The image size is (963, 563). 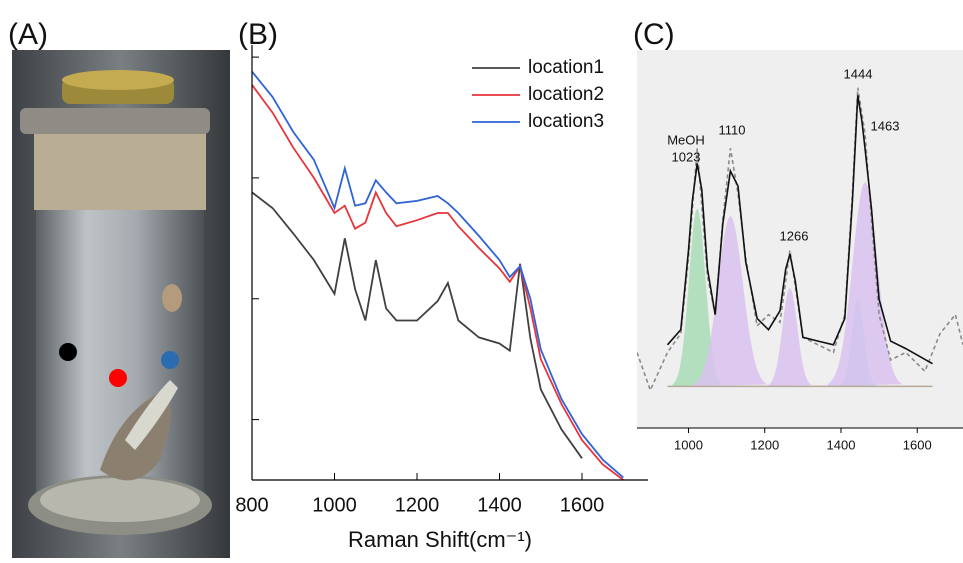 What do you see at coordinates (566, 67) in the screenshot?
I see `legend-label: location1` at bounding box center [566, 67].